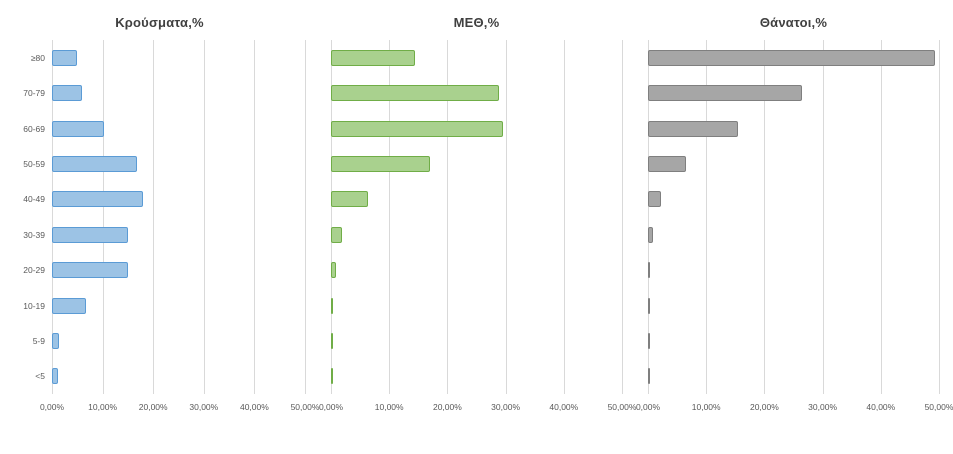  What do you see at coordinates (159, 22) in the screenshot?
I see `chart-title-cases: Κρούσματα,%` at bounding box center [159, 22].